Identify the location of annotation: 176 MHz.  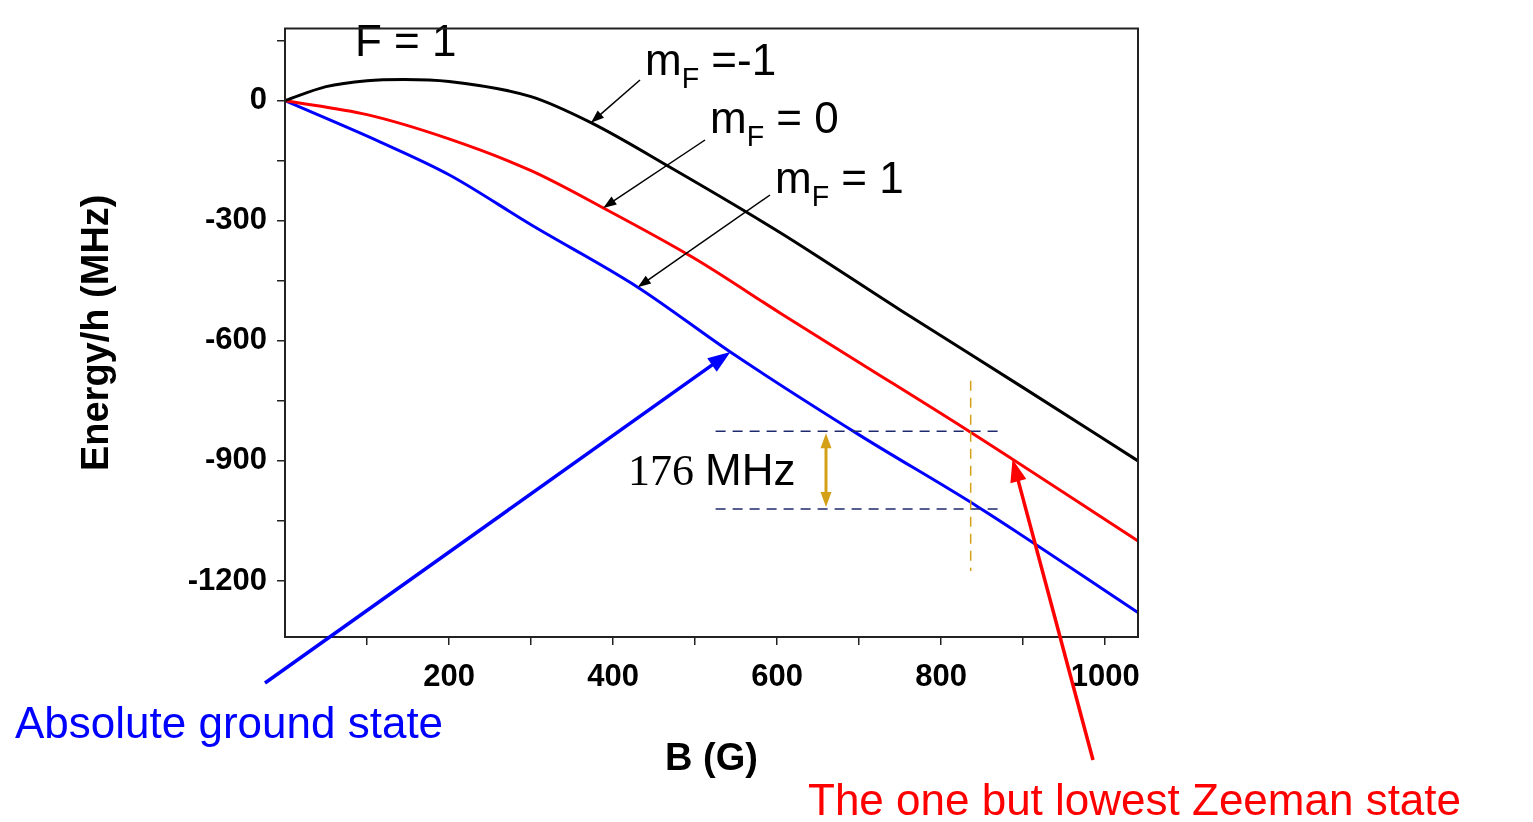
(712, 470).